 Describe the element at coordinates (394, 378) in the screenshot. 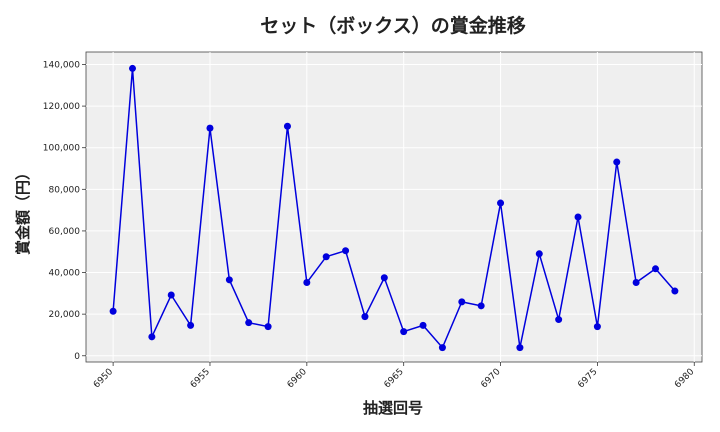

I see `x-tick-label: 6965` at that location.